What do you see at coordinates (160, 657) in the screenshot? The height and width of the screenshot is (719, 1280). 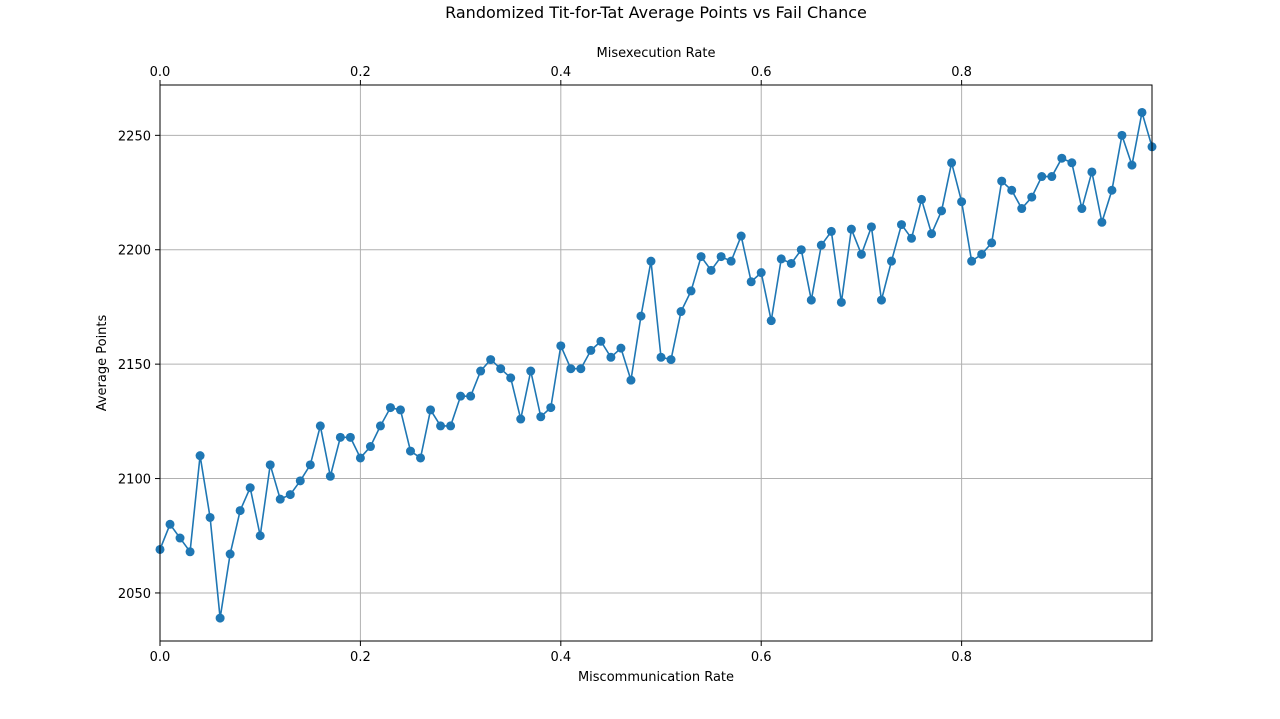 I see `x-tick-label: 0.0` at bounding box center [160, 657].